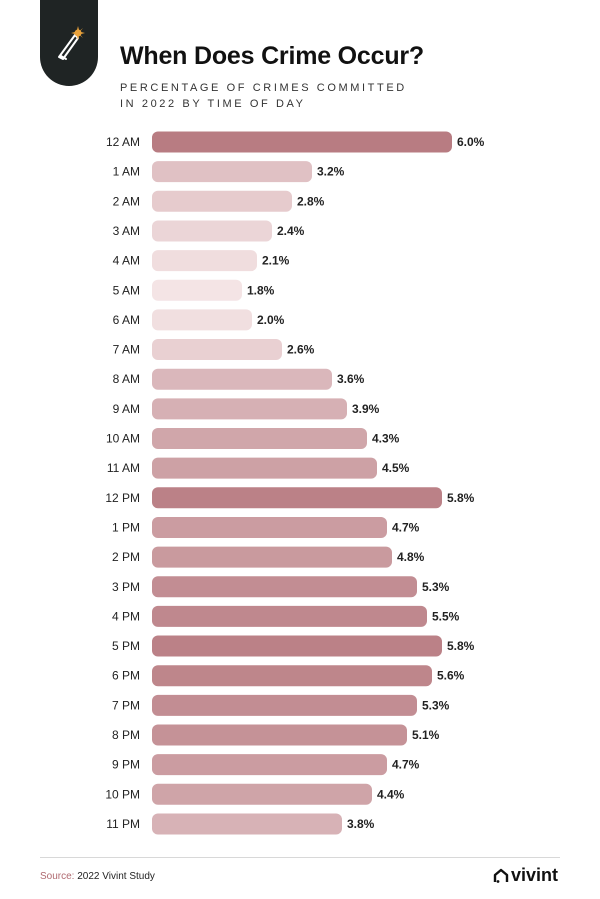 This screenshot has width=600, height=899. I want to click on value-label: 2.1%, so click(276, 261).